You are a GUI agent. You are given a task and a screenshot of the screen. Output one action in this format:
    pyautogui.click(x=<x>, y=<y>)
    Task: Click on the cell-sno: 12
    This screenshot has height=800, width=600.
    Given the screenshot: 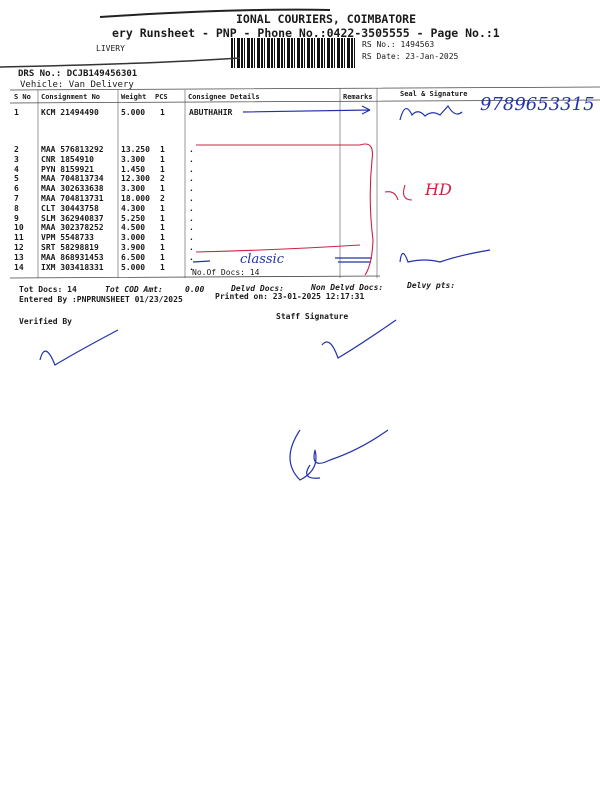 What is the action you would take?
    pyautogui.click(x=19, y=247)
    